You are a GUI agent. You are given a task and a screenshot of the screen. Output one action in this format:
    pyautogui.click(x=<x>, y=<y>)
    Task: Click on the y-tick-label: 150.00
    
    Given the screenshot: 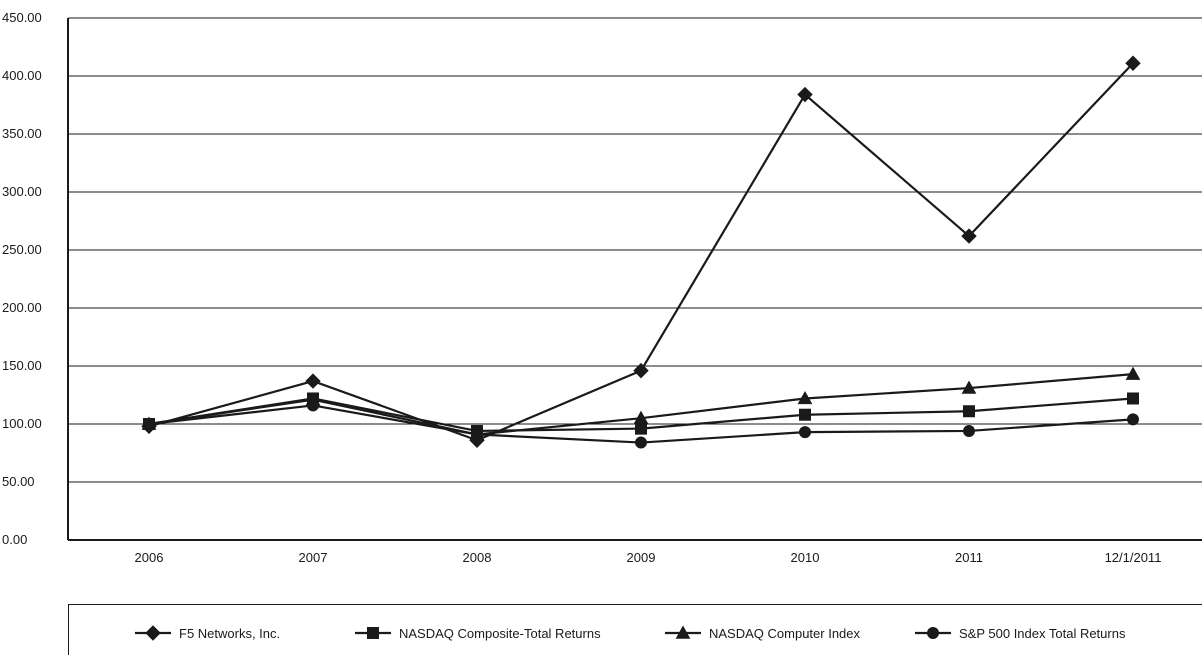 What is the action you would take?
    pyautogui.click(x=22, y=365)
    